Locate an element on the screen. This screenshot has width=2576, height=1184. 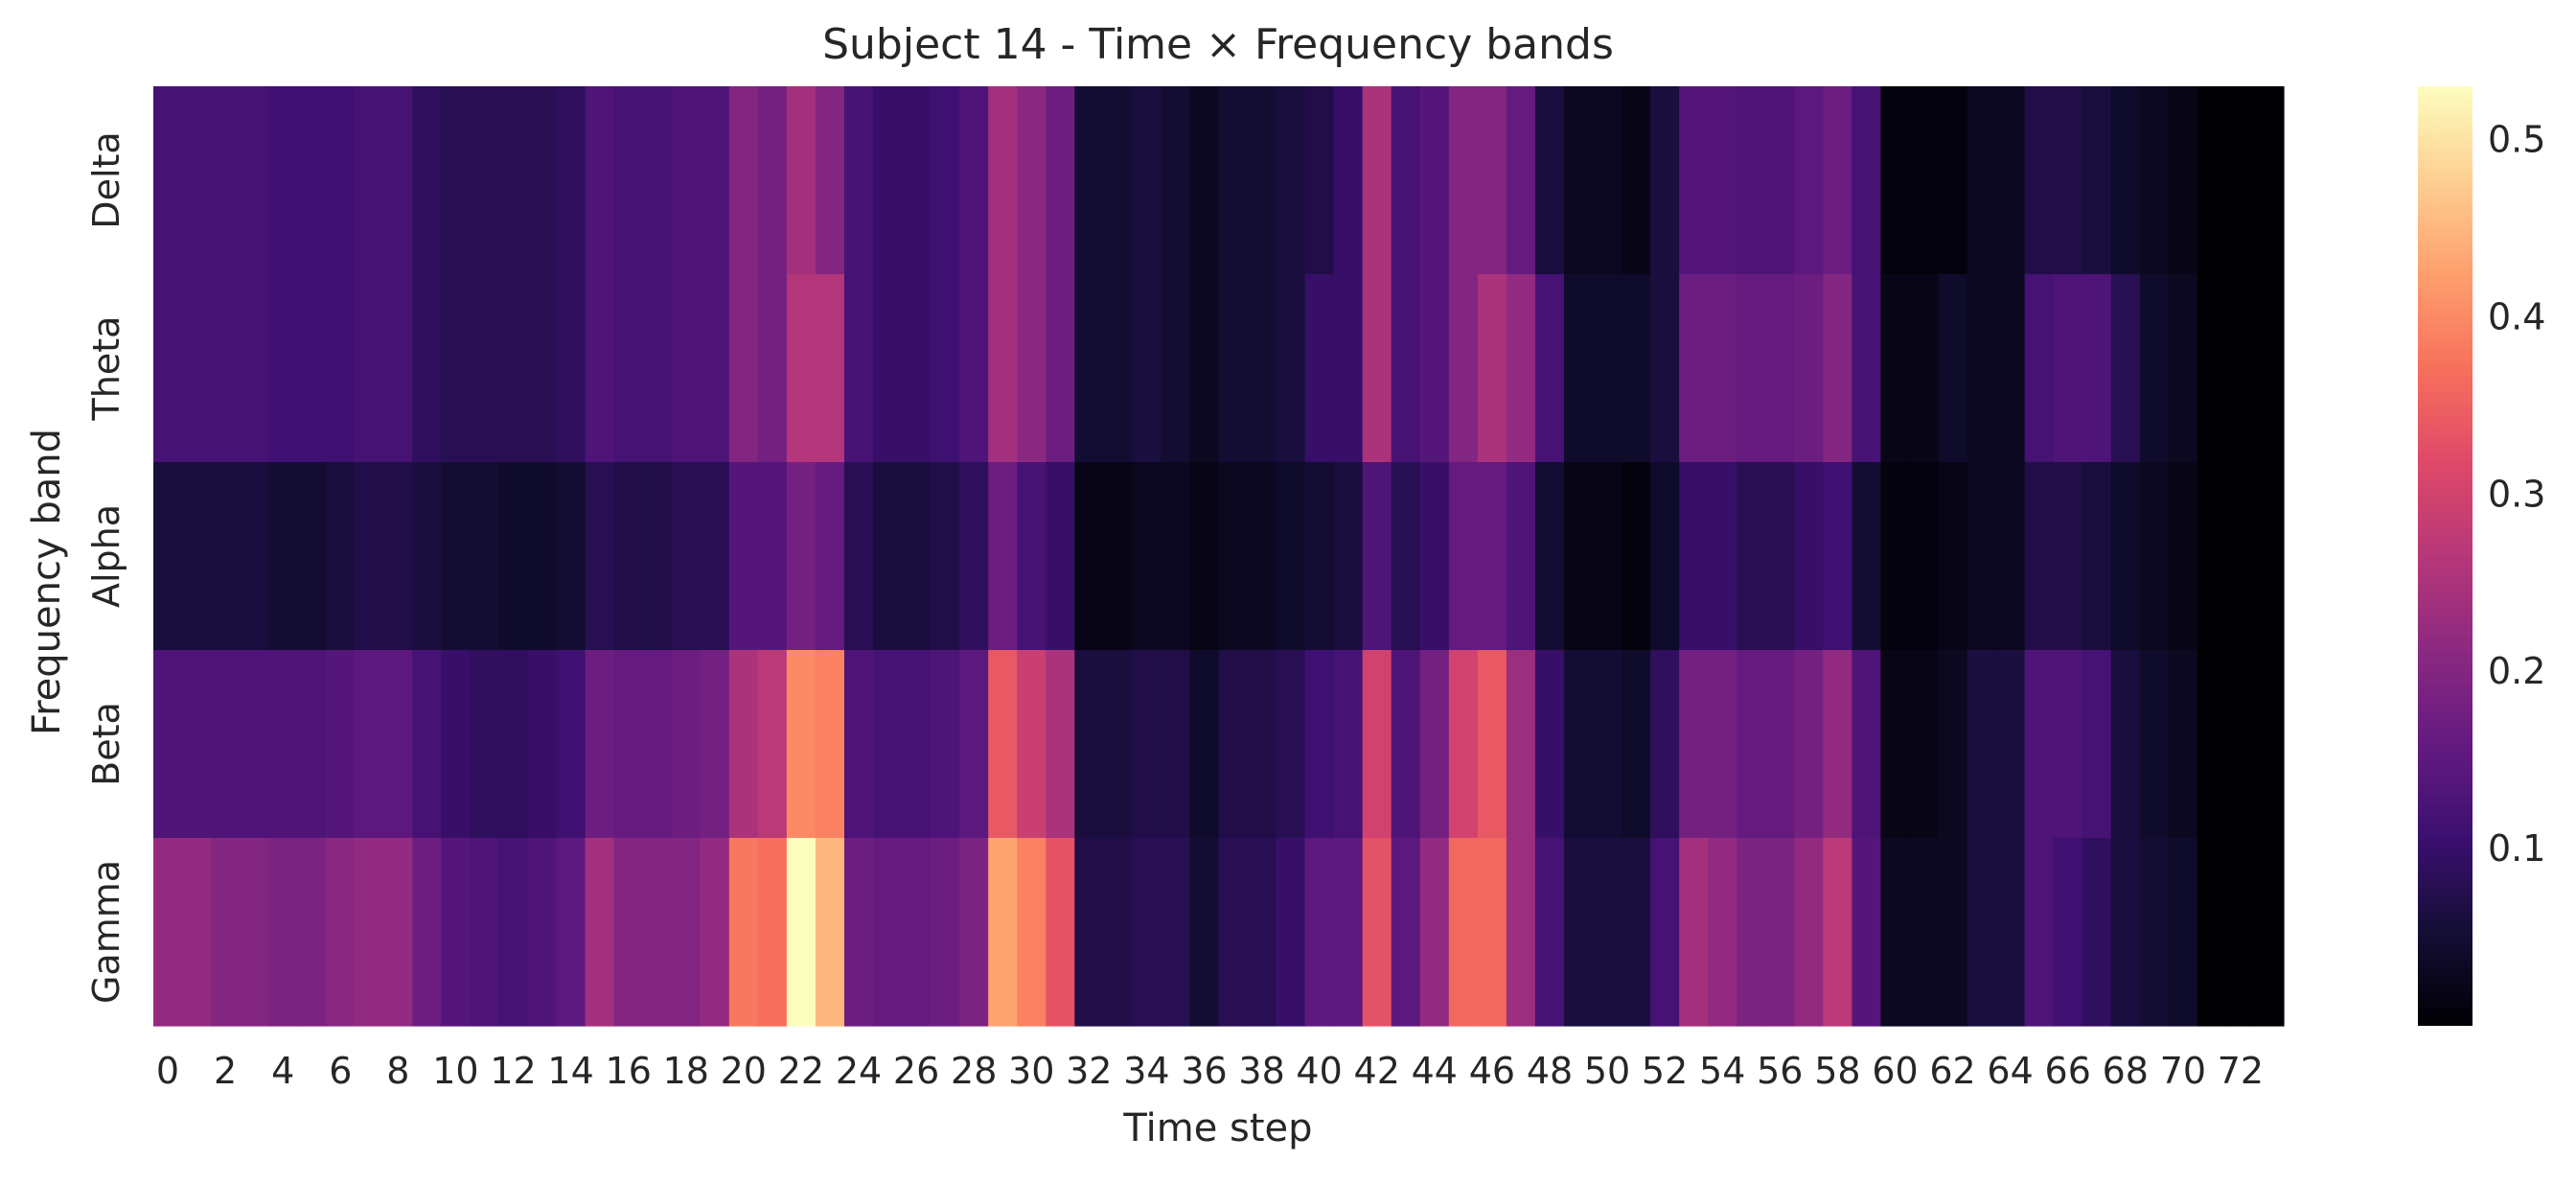
x-tick-label-18: 18 is located at coordinates (686, 1071).